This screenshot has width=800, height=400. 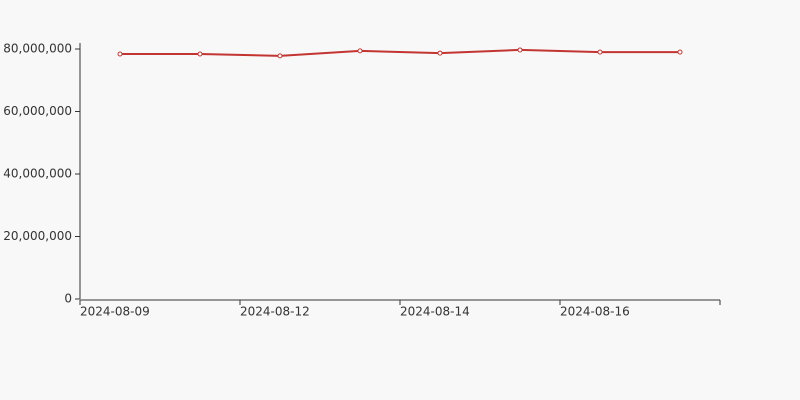 I want to click on x-tick-label: 2024-08-16, so click(x=595, y=312).